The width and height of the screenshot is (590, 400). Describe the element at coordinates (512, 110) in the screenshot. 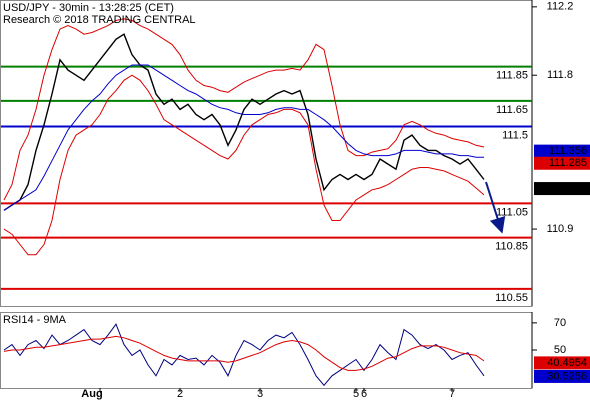

I see `level-label: 111.65` at that location.